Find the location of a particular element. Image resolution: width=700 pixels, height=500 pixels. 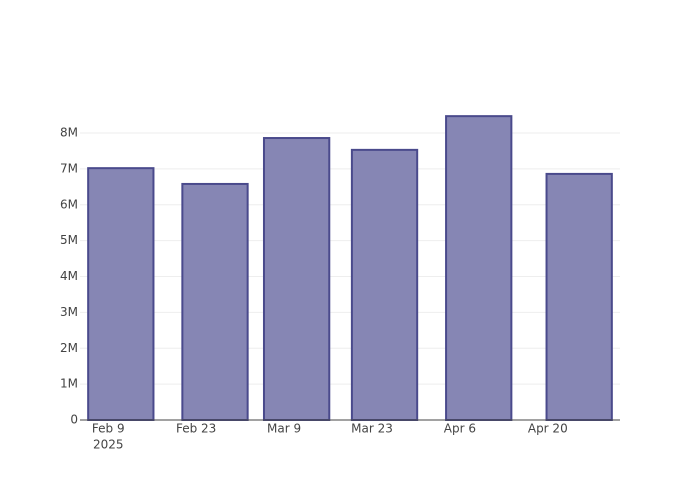

y-tick-label: 1M is located at coordinates (69, 384).